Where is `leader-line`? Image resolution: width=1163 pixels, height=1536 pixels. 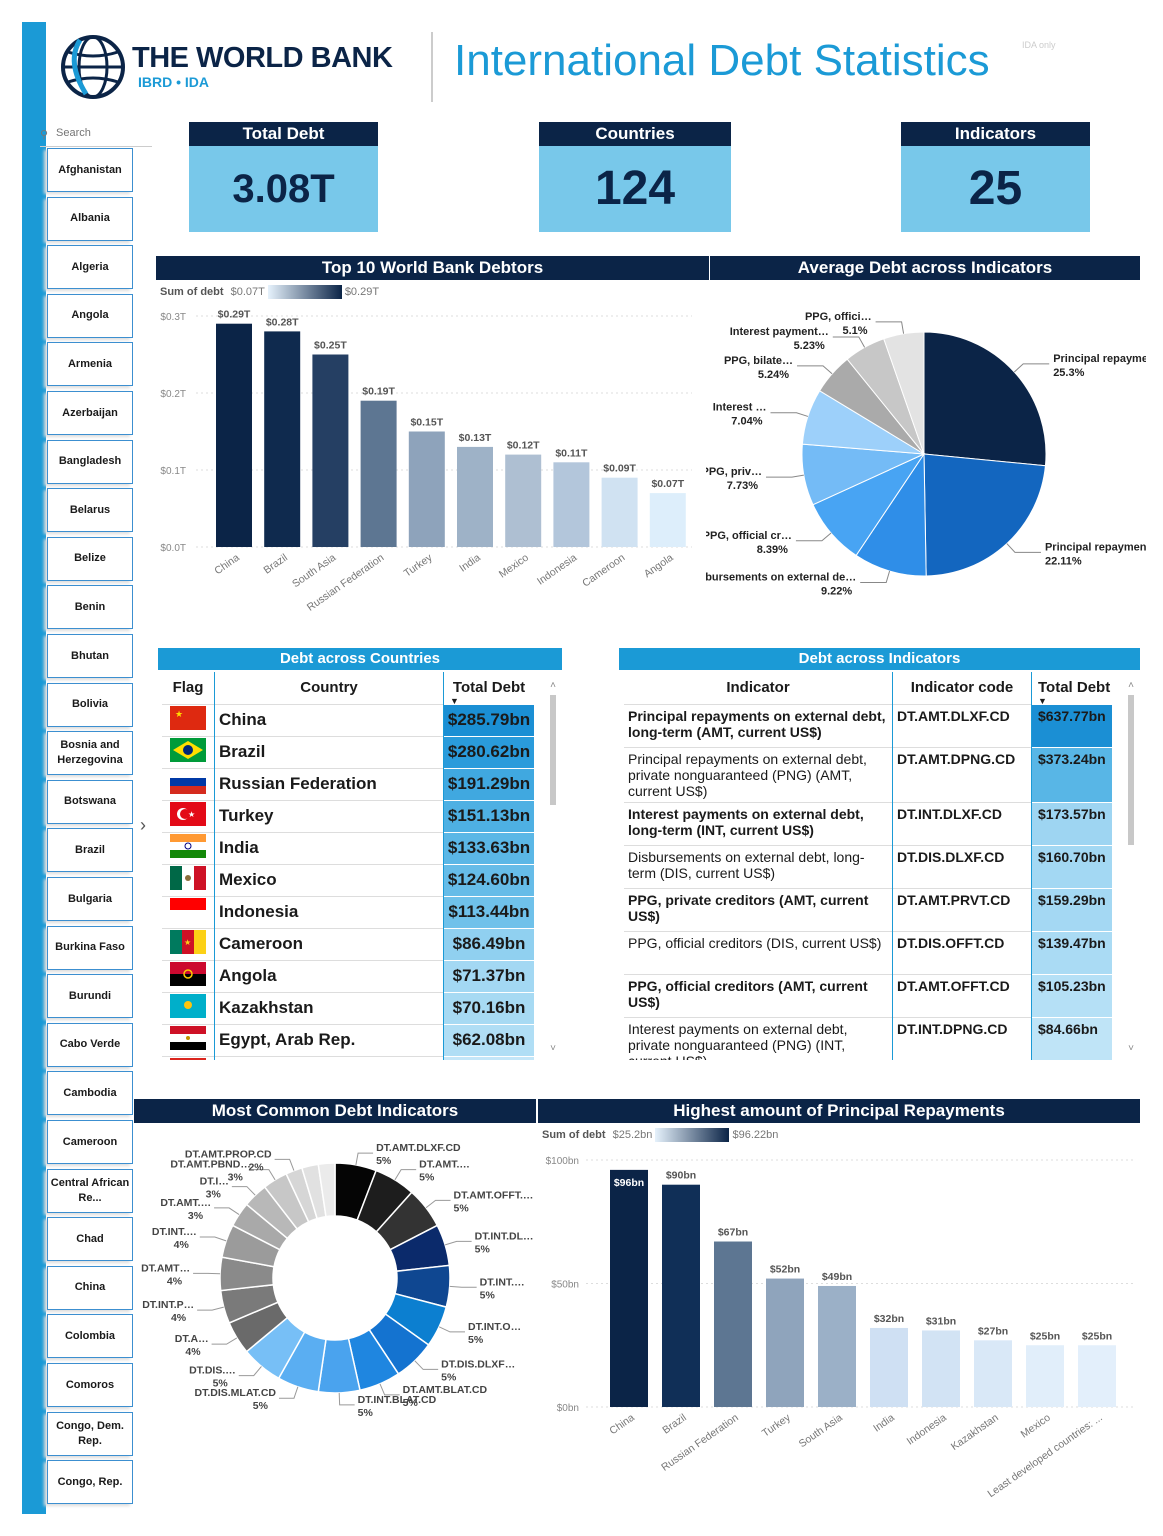 leader-line is located at coordinates (813, 537).